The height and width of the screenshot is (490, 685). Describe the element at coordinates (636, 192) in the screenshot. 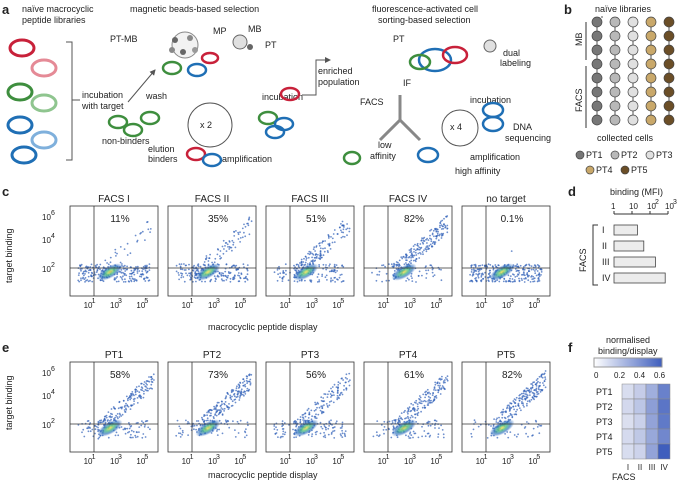

I see `panel-d-title: binding (MFI)` at that location.